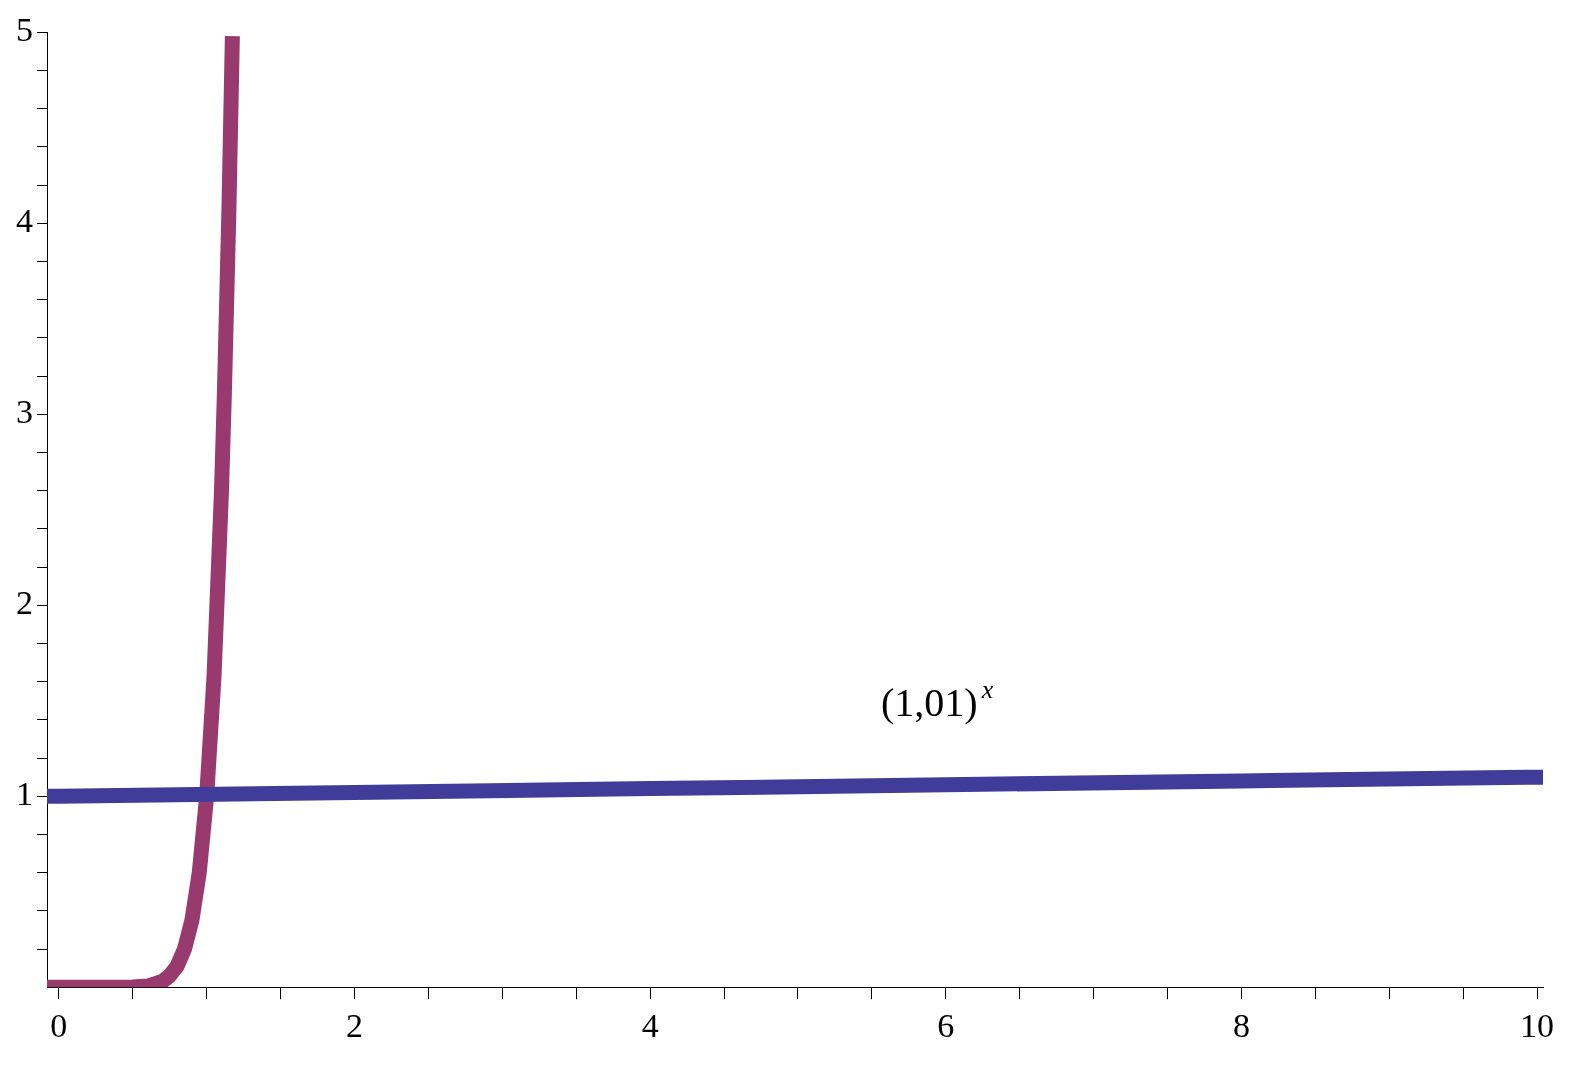 The image size is (1573, 1068). Describe the element at coordinates (59, 1025) in the screenshot. I see `x-tick-label: 0` at that location.